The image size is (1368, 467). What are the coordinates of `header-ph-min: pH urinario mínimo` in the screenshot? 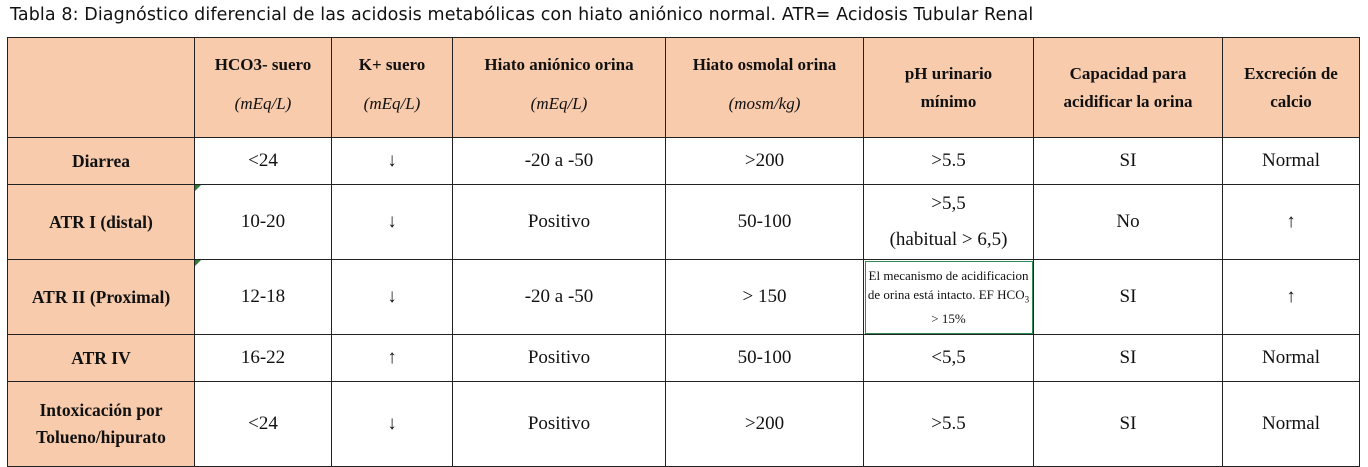 It's located at (948, 87).